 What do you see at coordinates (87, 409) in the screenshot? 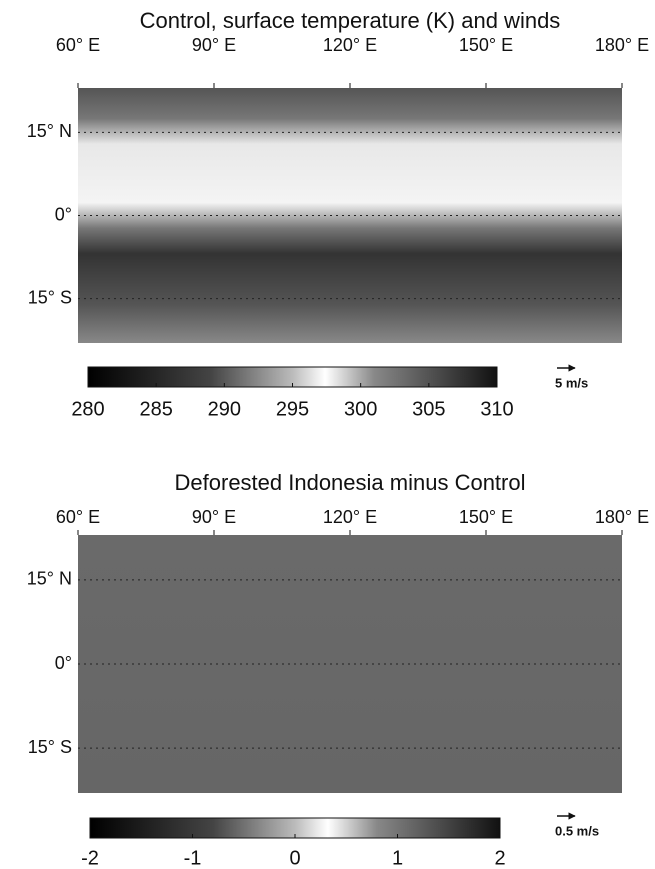
I see `colorbar-tick-label: 280` at bounding box center [87, 409].